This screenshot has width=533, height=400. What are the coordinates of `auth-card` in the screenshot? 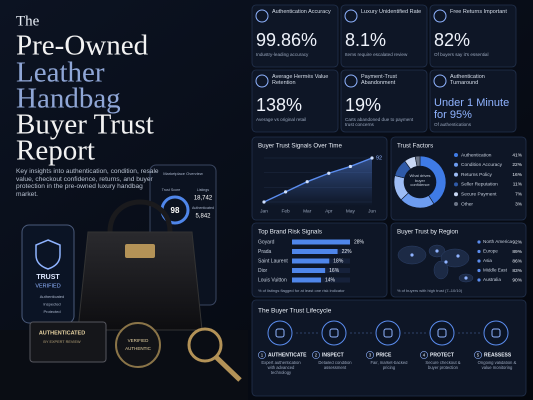 It's located at (68, 342).